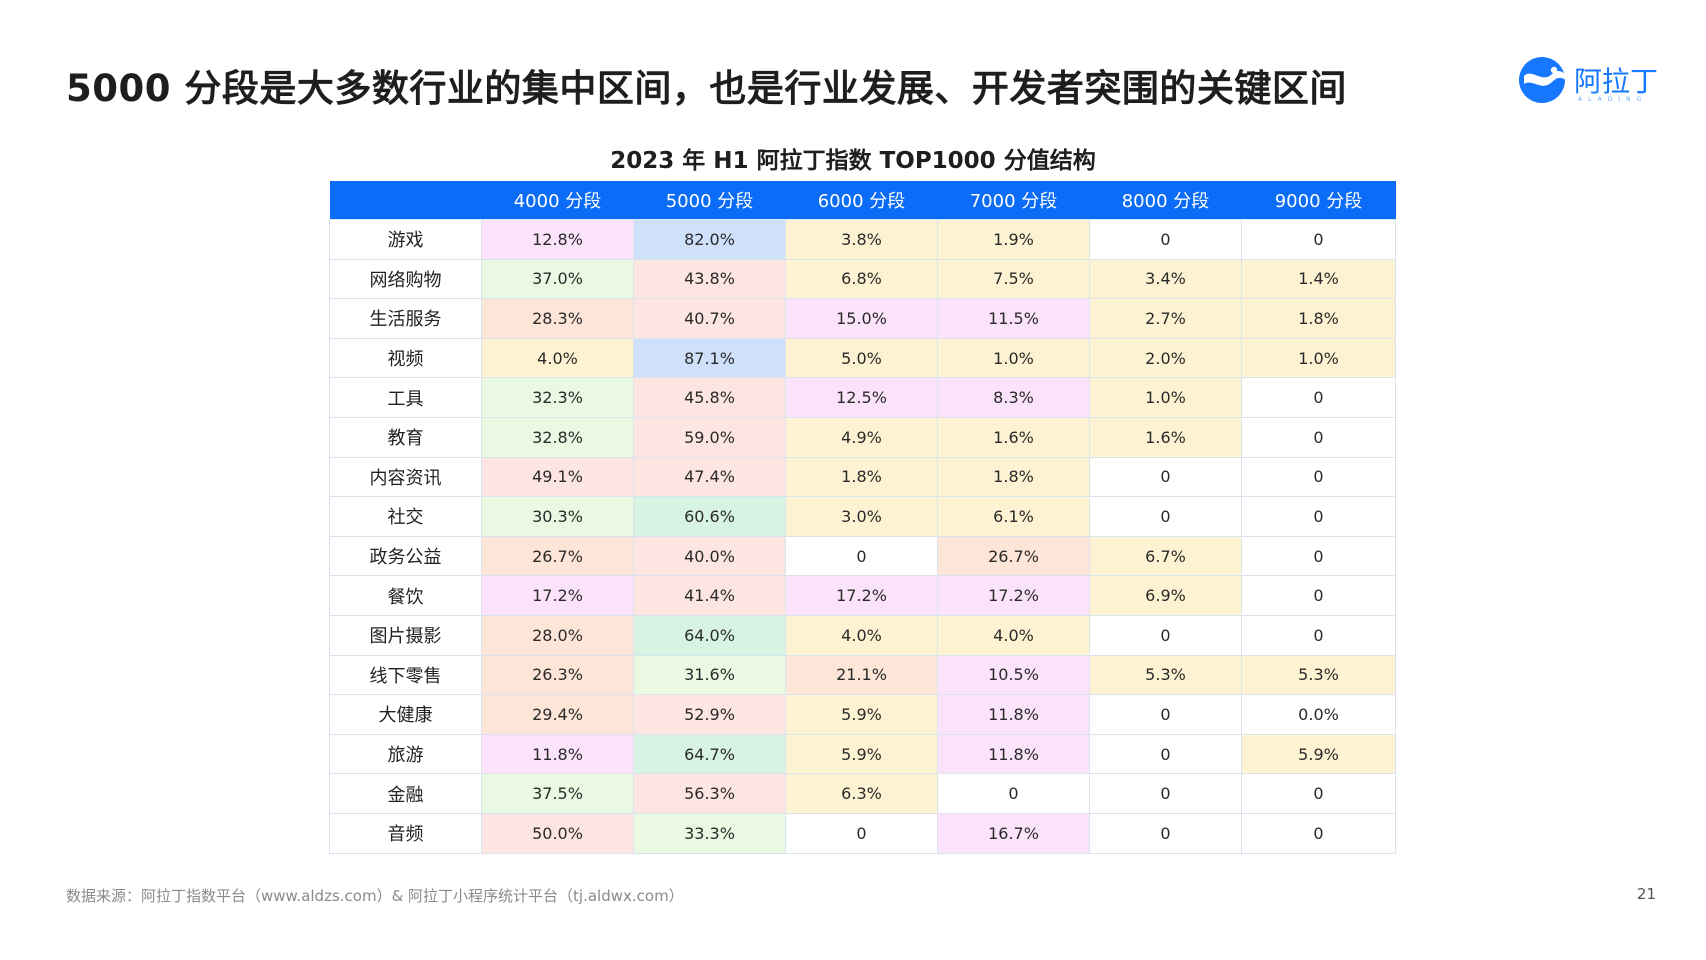  Describe the element at coordinates (557, 279) in the screenshot. I see `table-cell: 37.0%` at that location.